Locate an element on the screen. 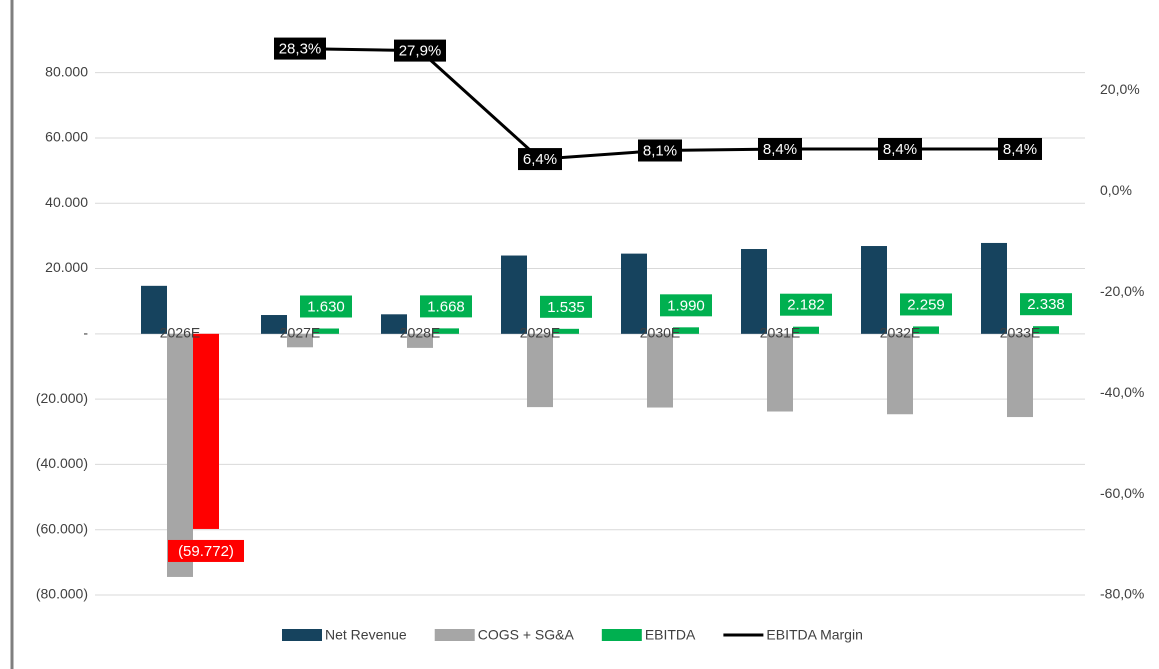 The width and height of the screenshot is (1159, 669). x-tick-label: 2032E is located at coordinates (900, 333).